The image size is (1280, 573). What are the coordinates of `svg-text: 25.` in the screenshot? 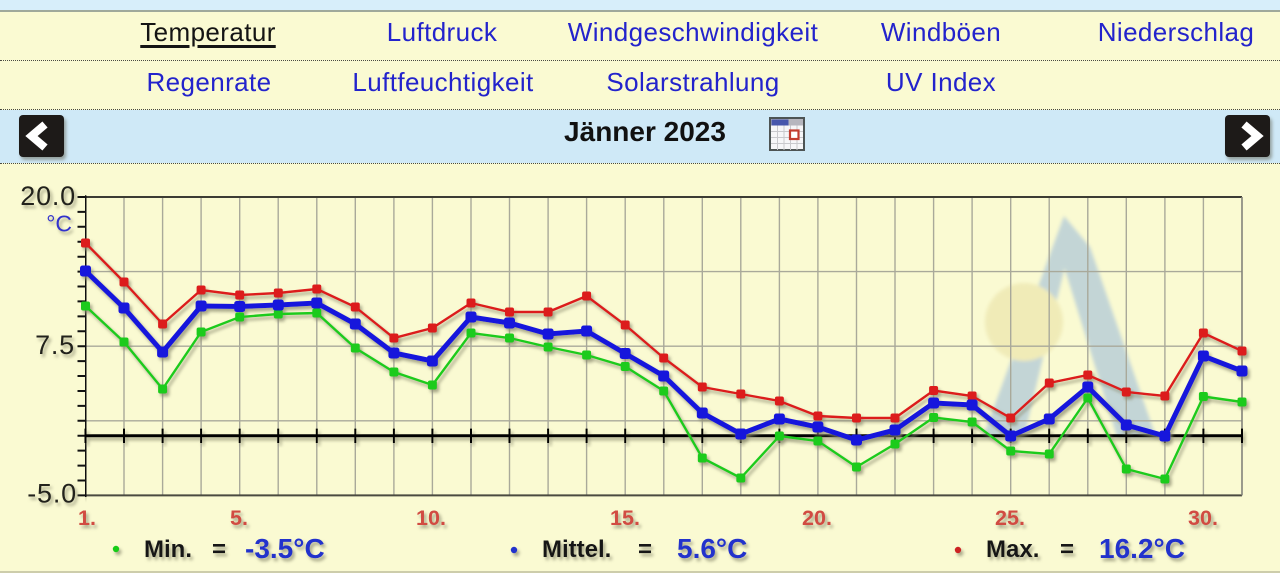 It's located at (1010, 518).